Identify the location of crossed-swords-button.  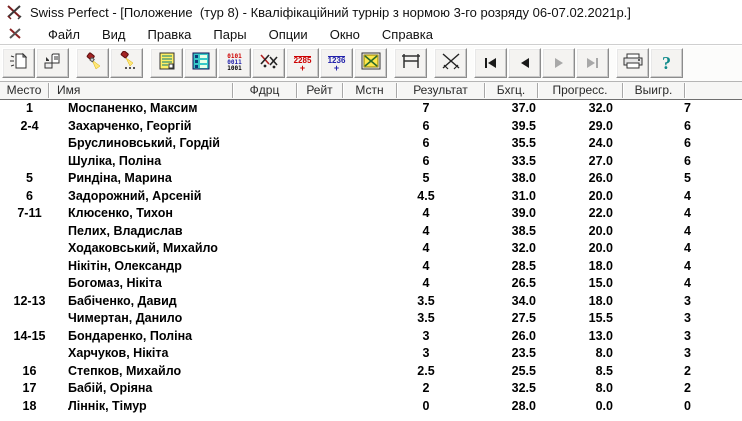
(450, 63).